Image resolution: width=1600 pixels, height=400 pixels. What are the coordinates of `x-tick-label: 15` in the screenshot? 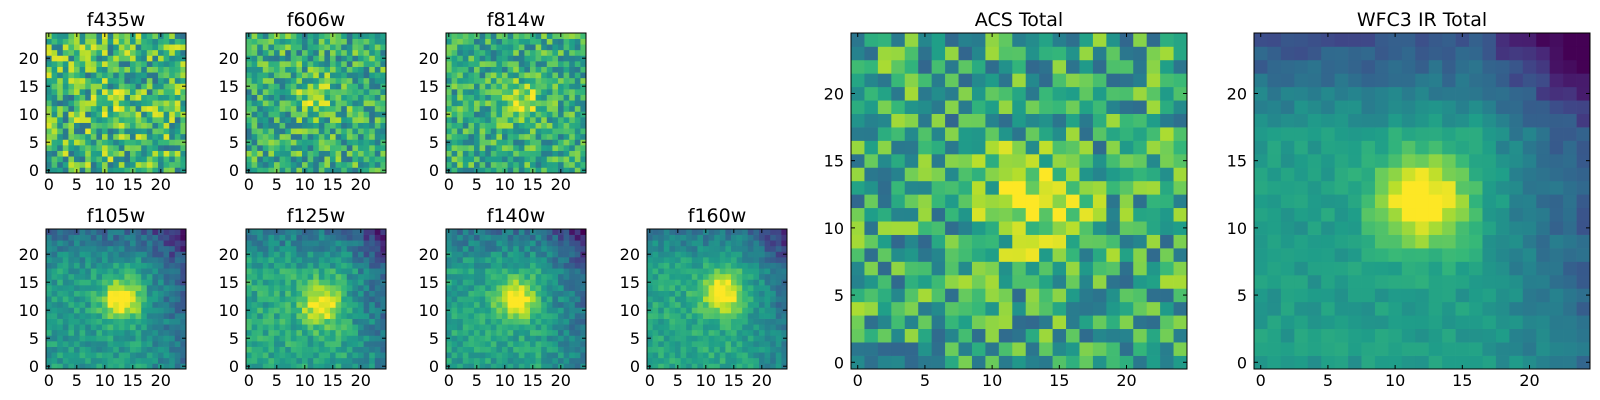 It's located at (133, 380).